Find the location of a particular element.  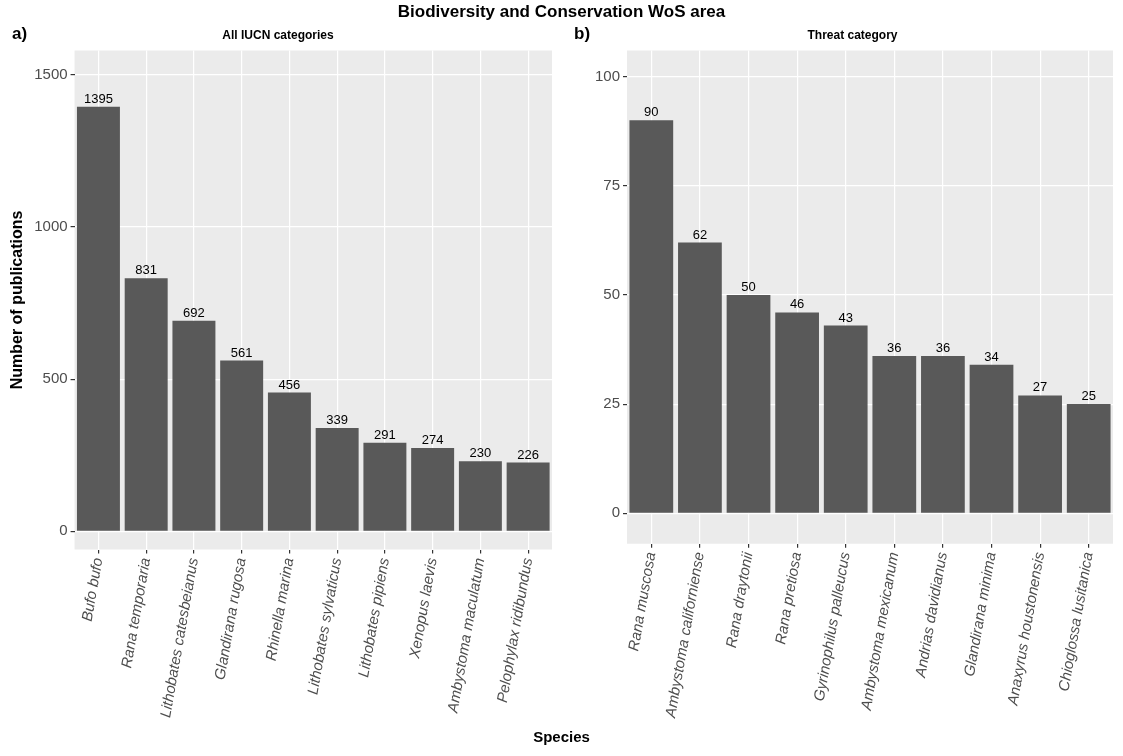

y-tick-label: 100 is located at coordinates (608, 75).